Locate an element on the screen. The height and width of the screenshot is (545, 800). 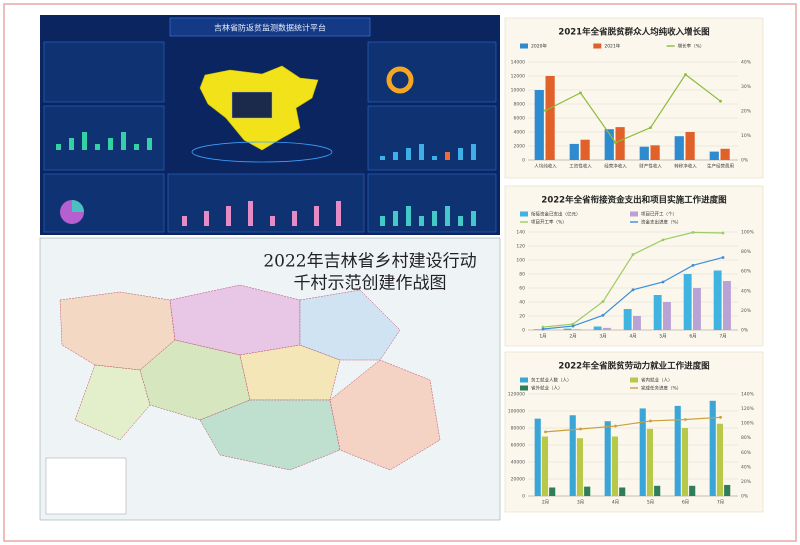
donut-chart is located at coordinates (400, 80).